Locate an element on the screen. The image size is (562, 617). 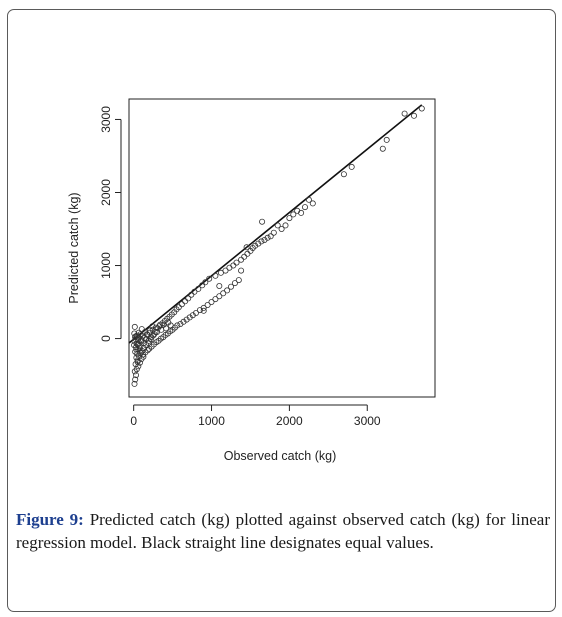
y-tick-label: 2000 is located at coordinates (106, 192).